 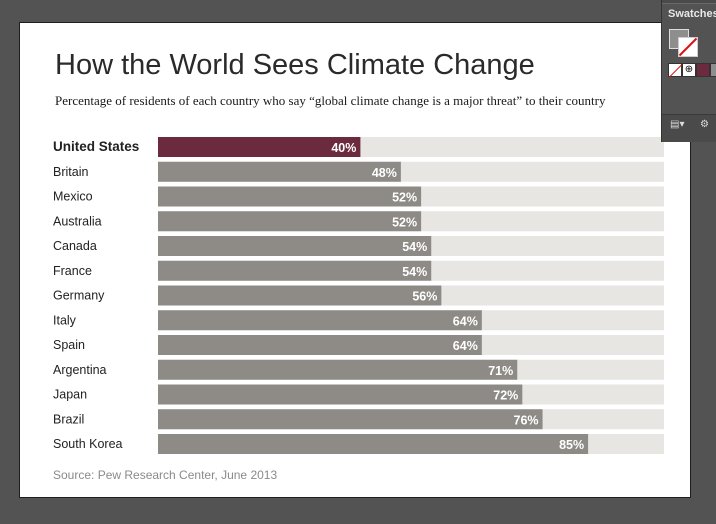 What do you see at coordinates (96, 146) in the screenshot?
I see `category-label-united-states: United States` at bounding box center [96, 146].